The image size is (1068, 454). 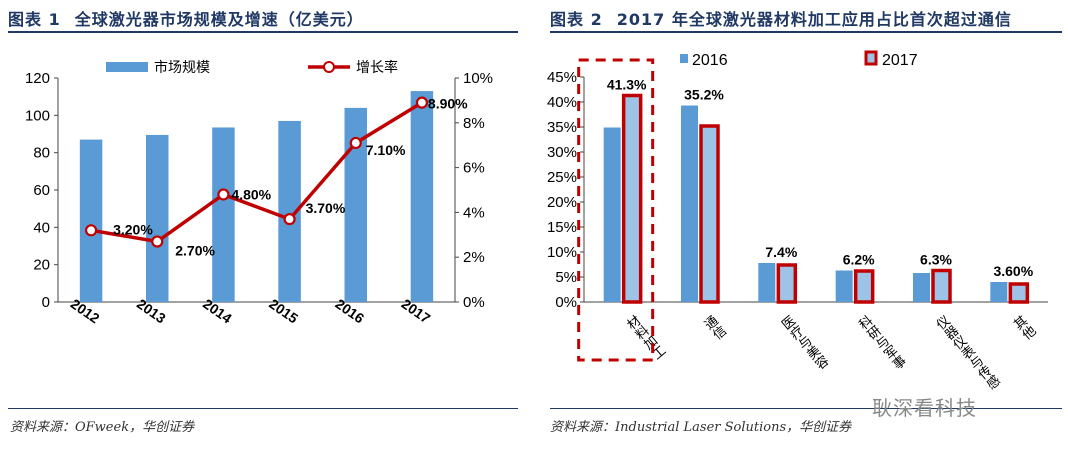 What do you see at coordinates (448, 104) in the screenshot?
I see `growth-rate-label: 8.90%` at bounding box center [448, 104].